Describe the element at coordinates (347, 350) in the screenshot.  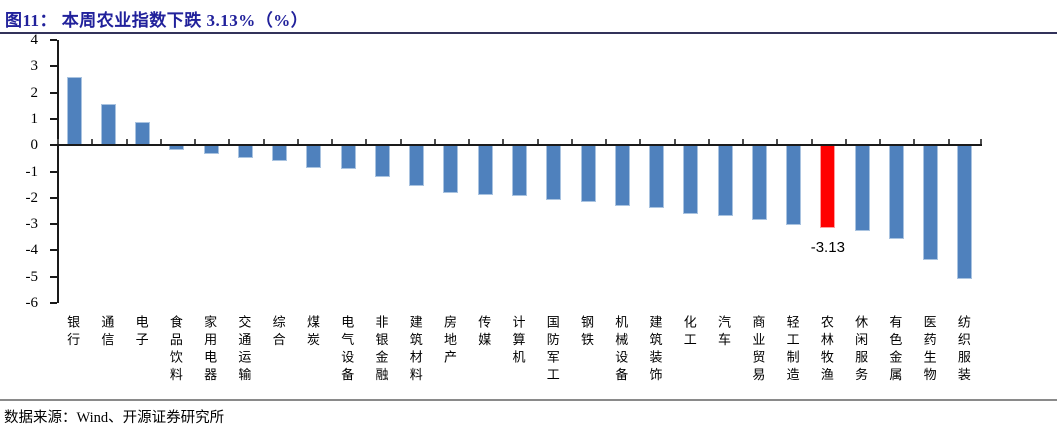
I see `x-category-label: 电气设备` at that location.